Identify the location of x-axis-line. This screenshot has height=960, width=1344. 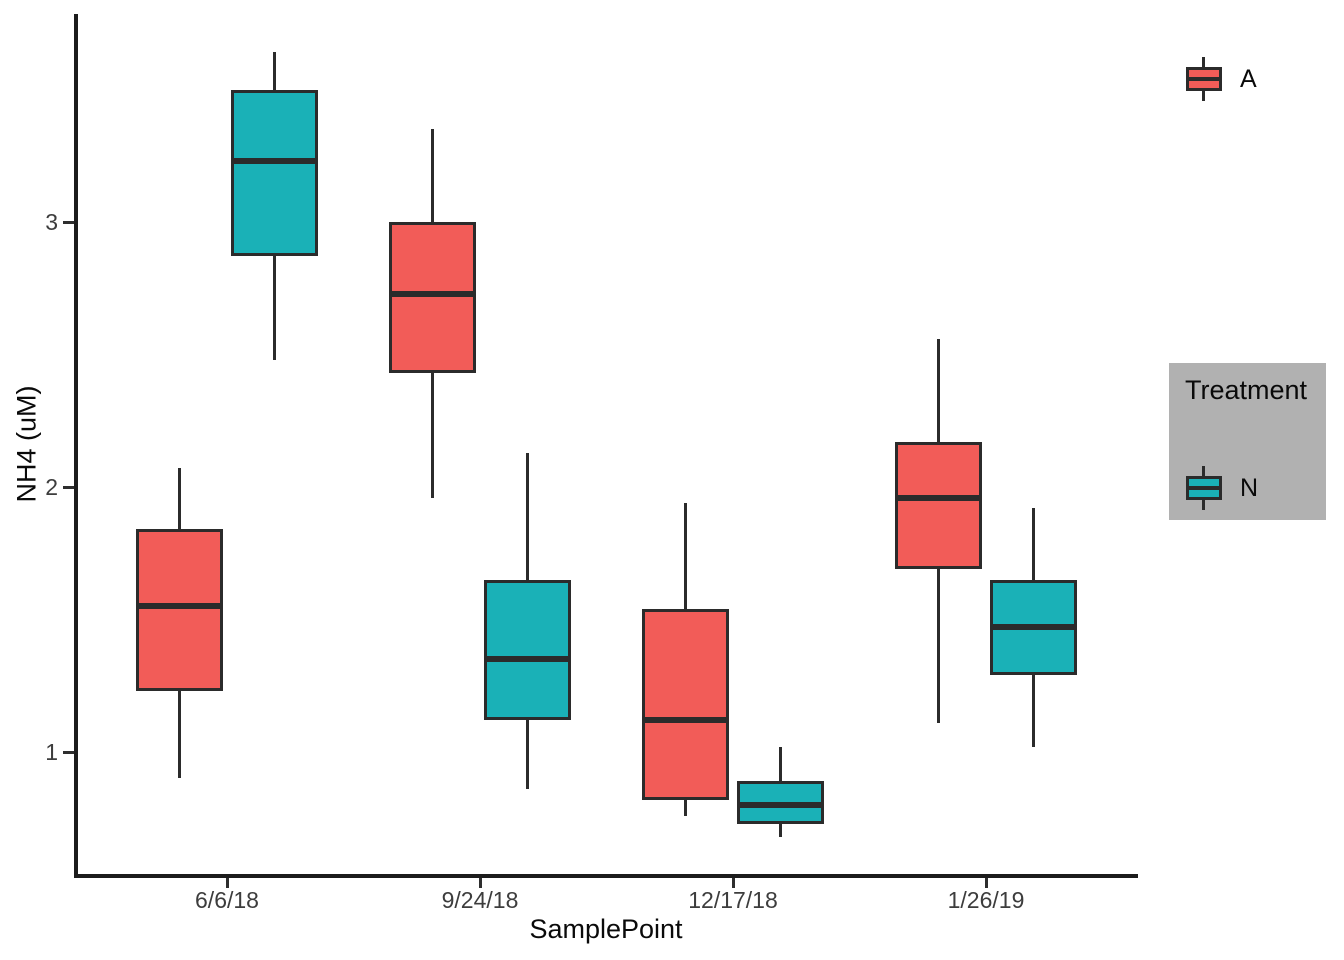
(606, 876).